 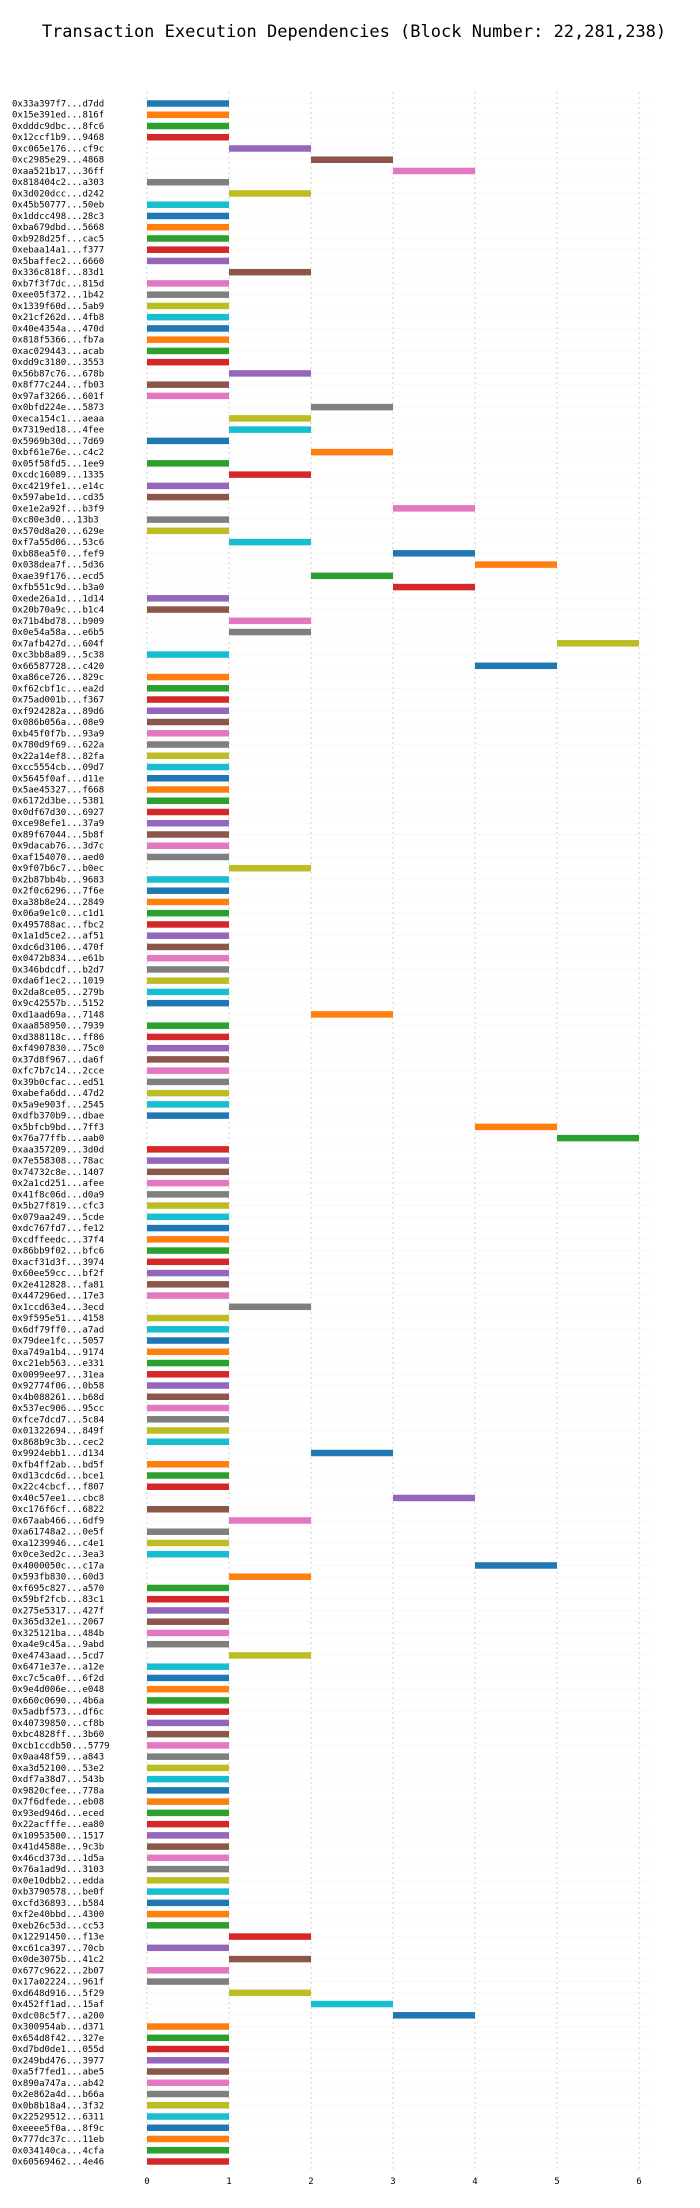 What do you see at coordinates (58, 1780) in the screenshot?
I see `y-tick-label: 0xdf7a38d7...543b` at bounding box center [58, 1780].